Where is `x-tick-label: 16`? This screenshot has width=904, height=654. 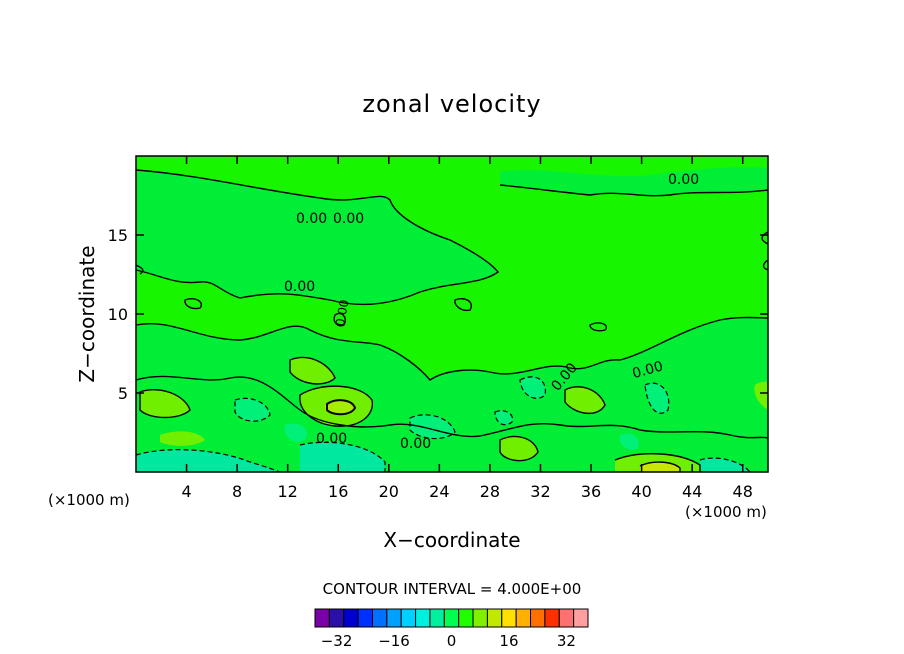
x-tick-label: 16 is located at coordinates (338, 491).